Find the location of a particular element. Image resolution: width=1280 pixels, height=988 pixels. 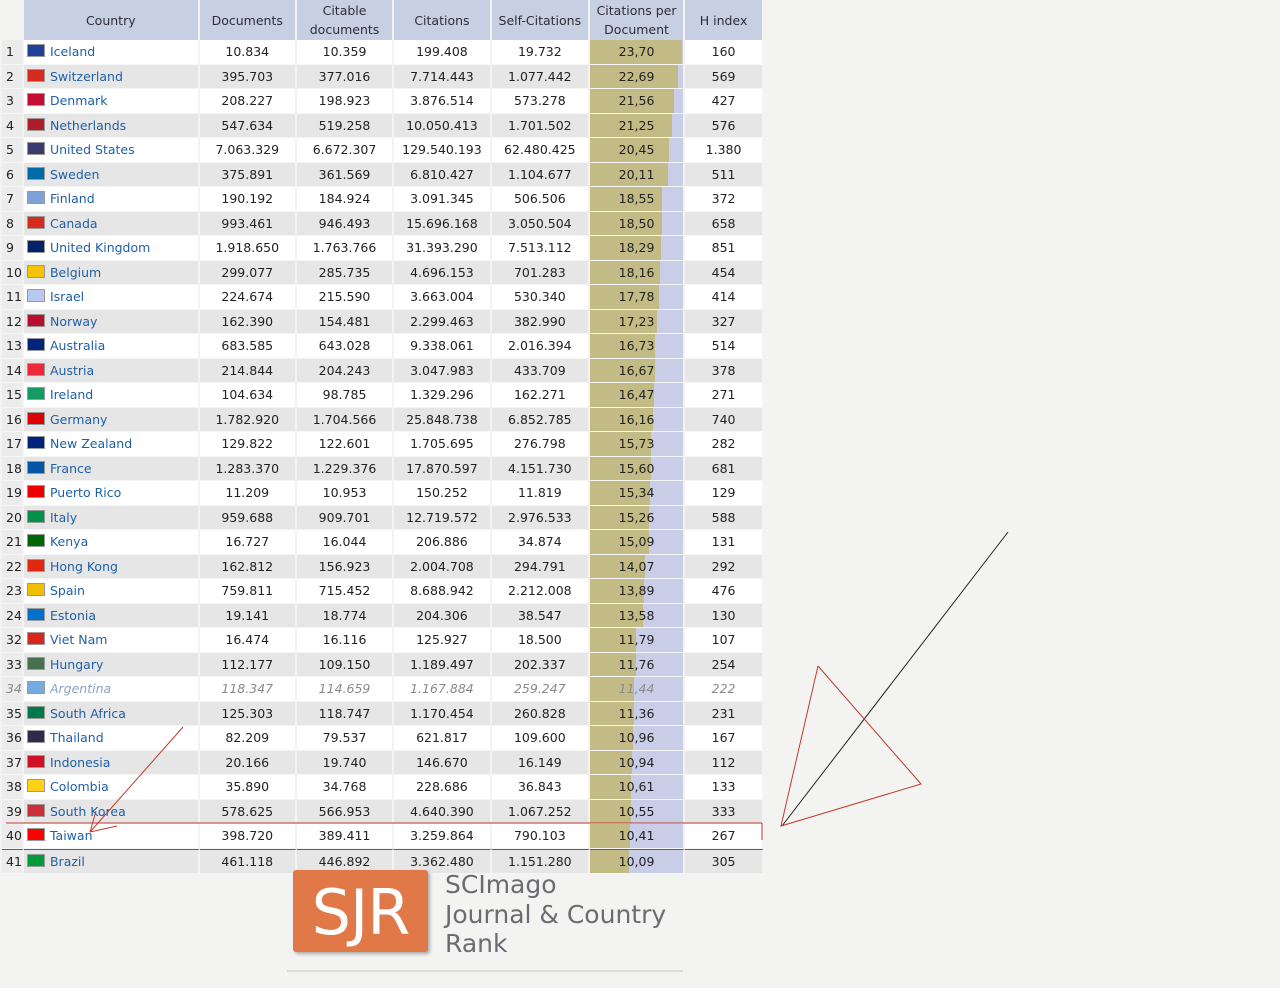

citations-per-document-cell: 10,55 is located at coordinates (637, 811).